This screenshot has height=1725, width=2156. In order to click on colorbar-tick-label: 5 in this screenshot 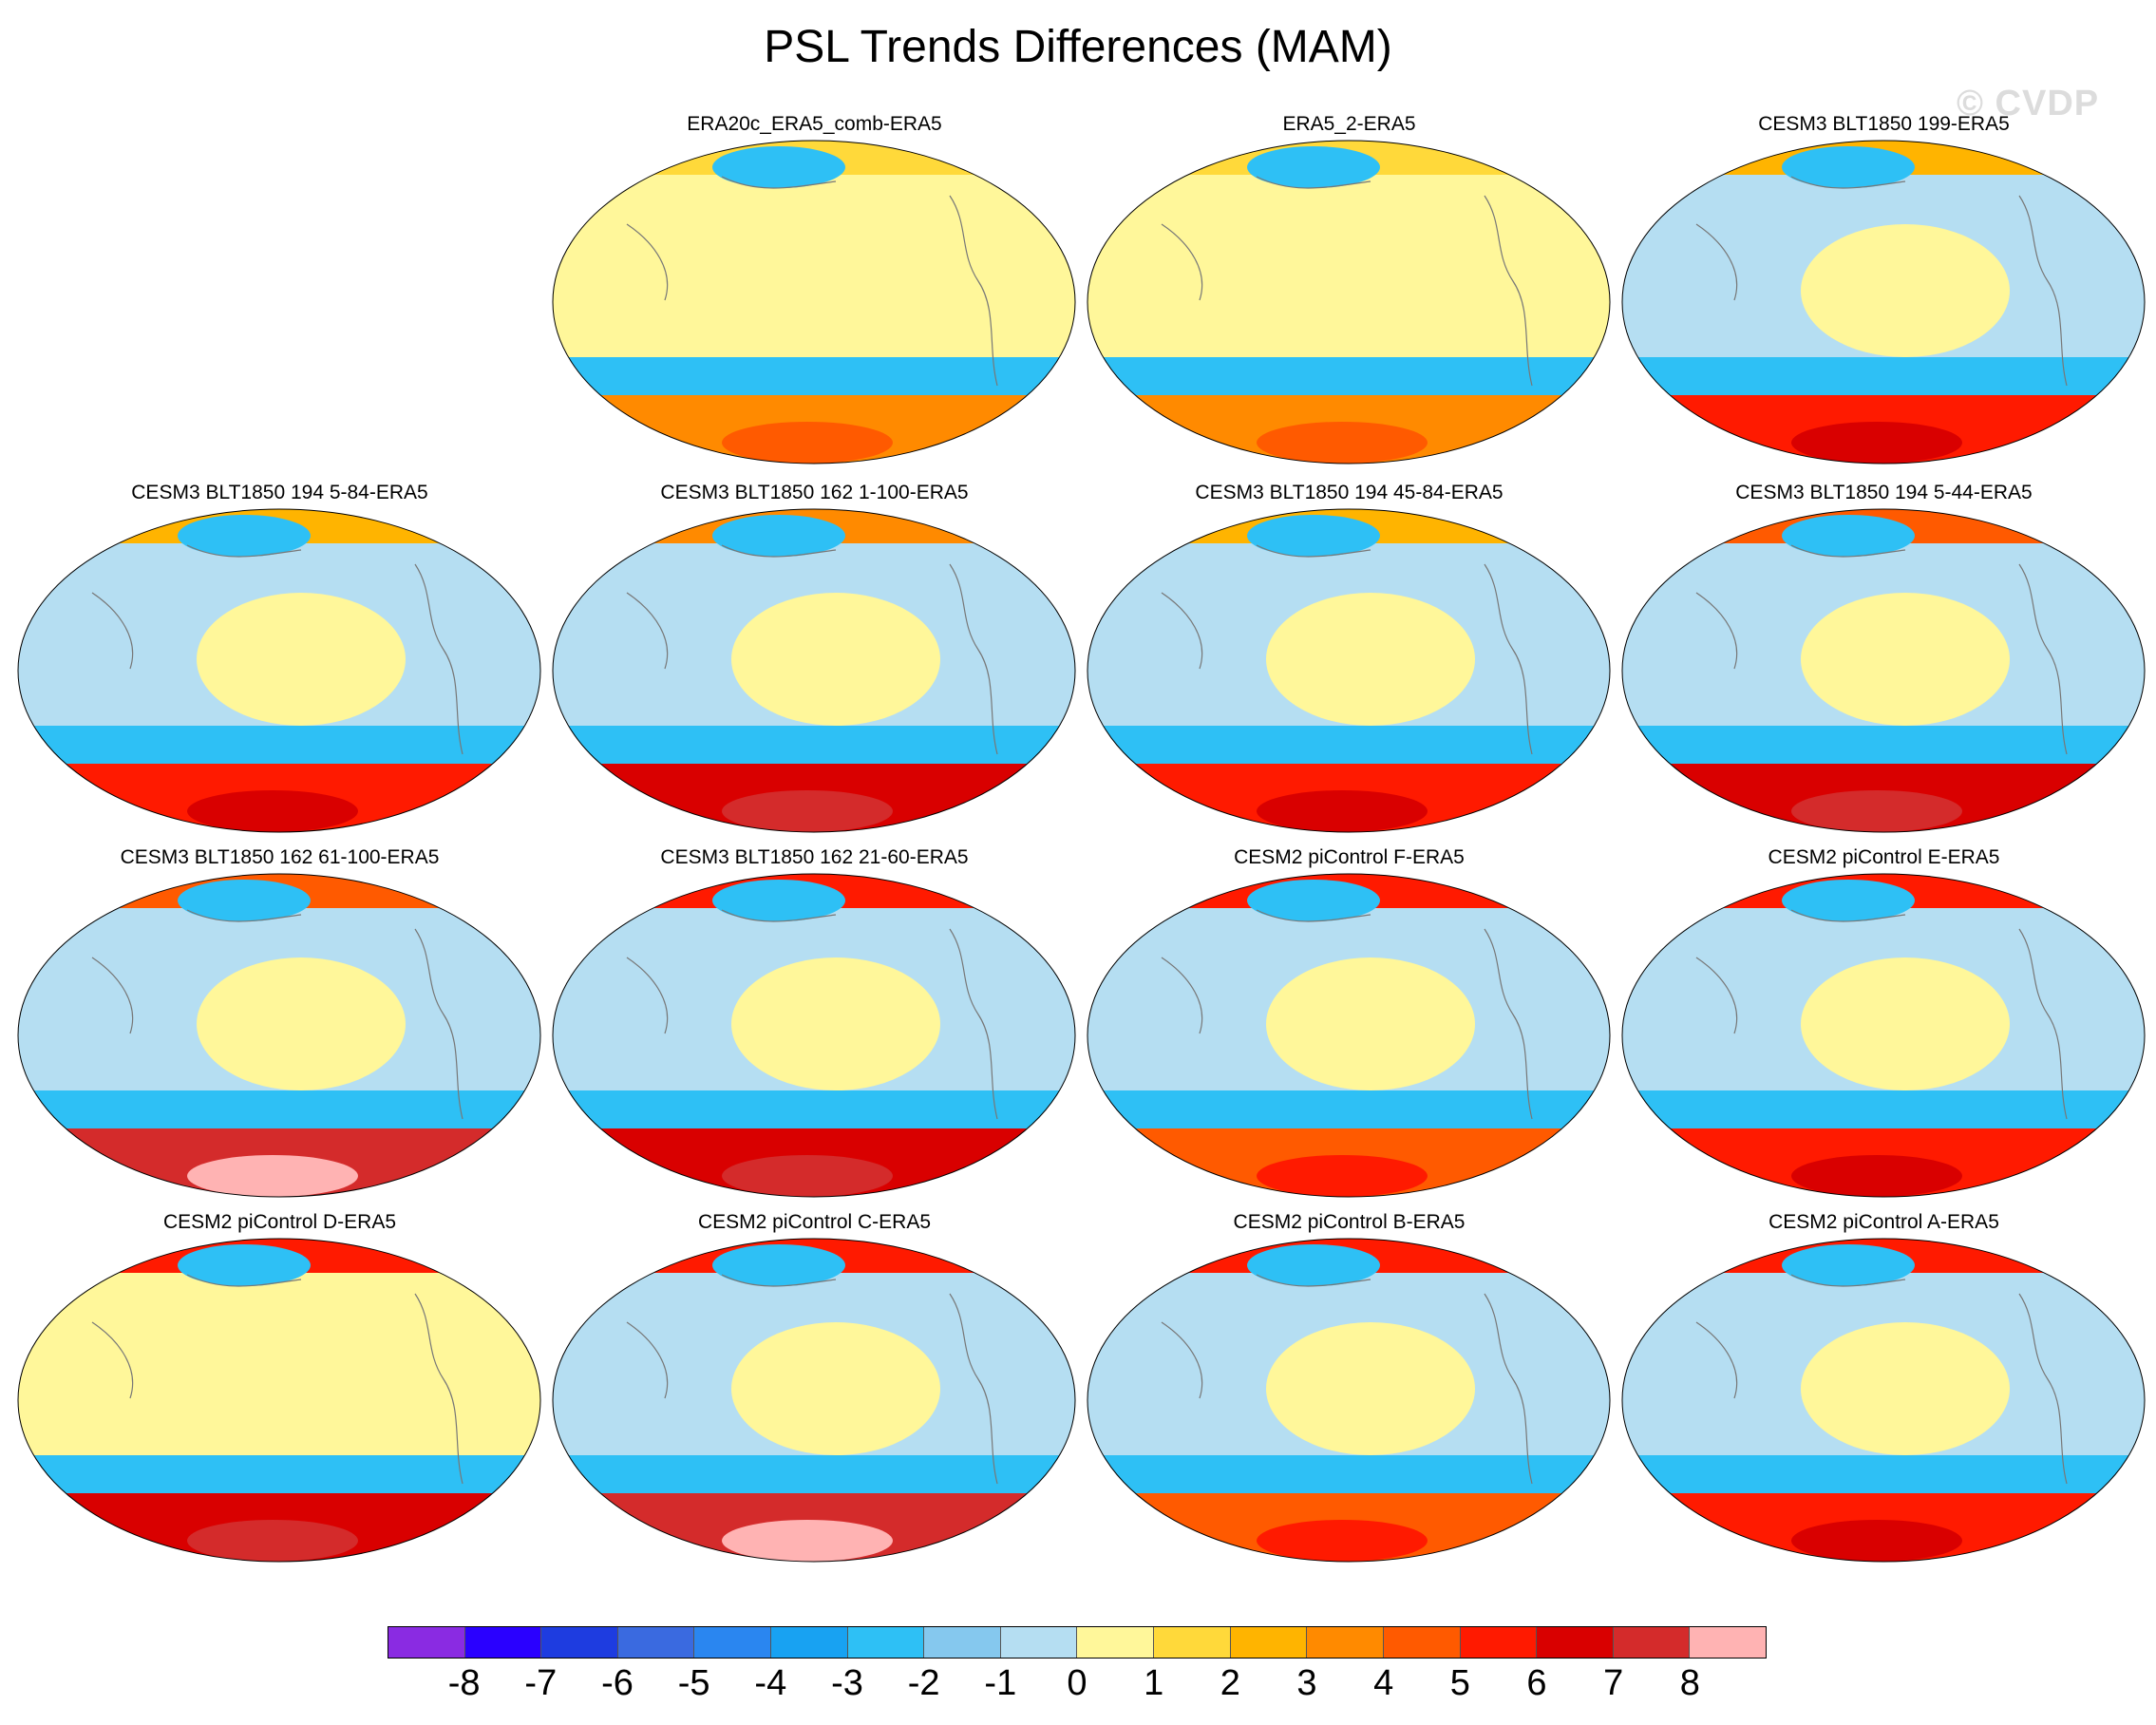, I will do `click(1459, 1683)`.